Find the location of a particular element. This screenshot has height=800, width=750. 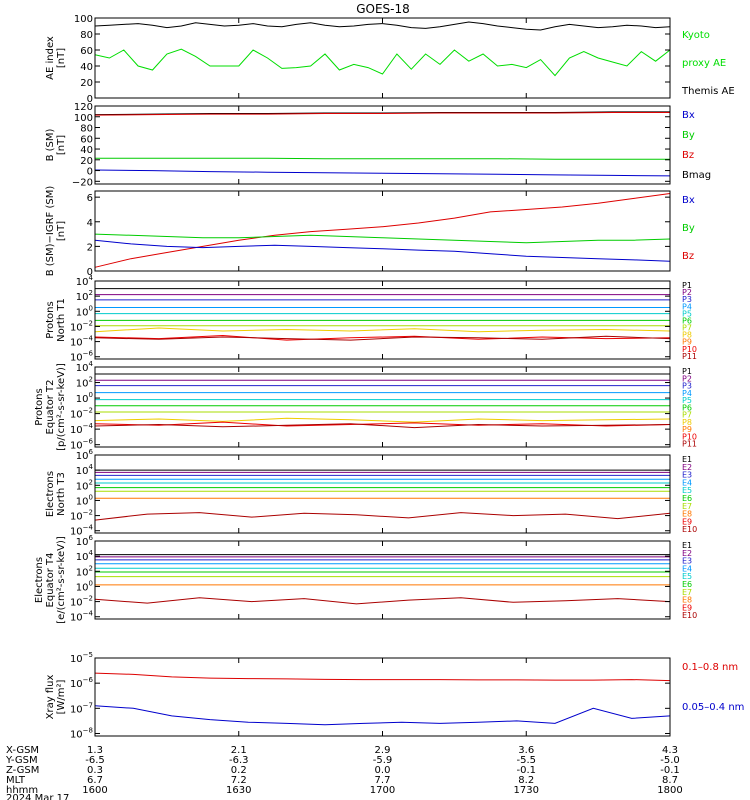

y-axis-label: North T1 is located at coordinates (61, 320).